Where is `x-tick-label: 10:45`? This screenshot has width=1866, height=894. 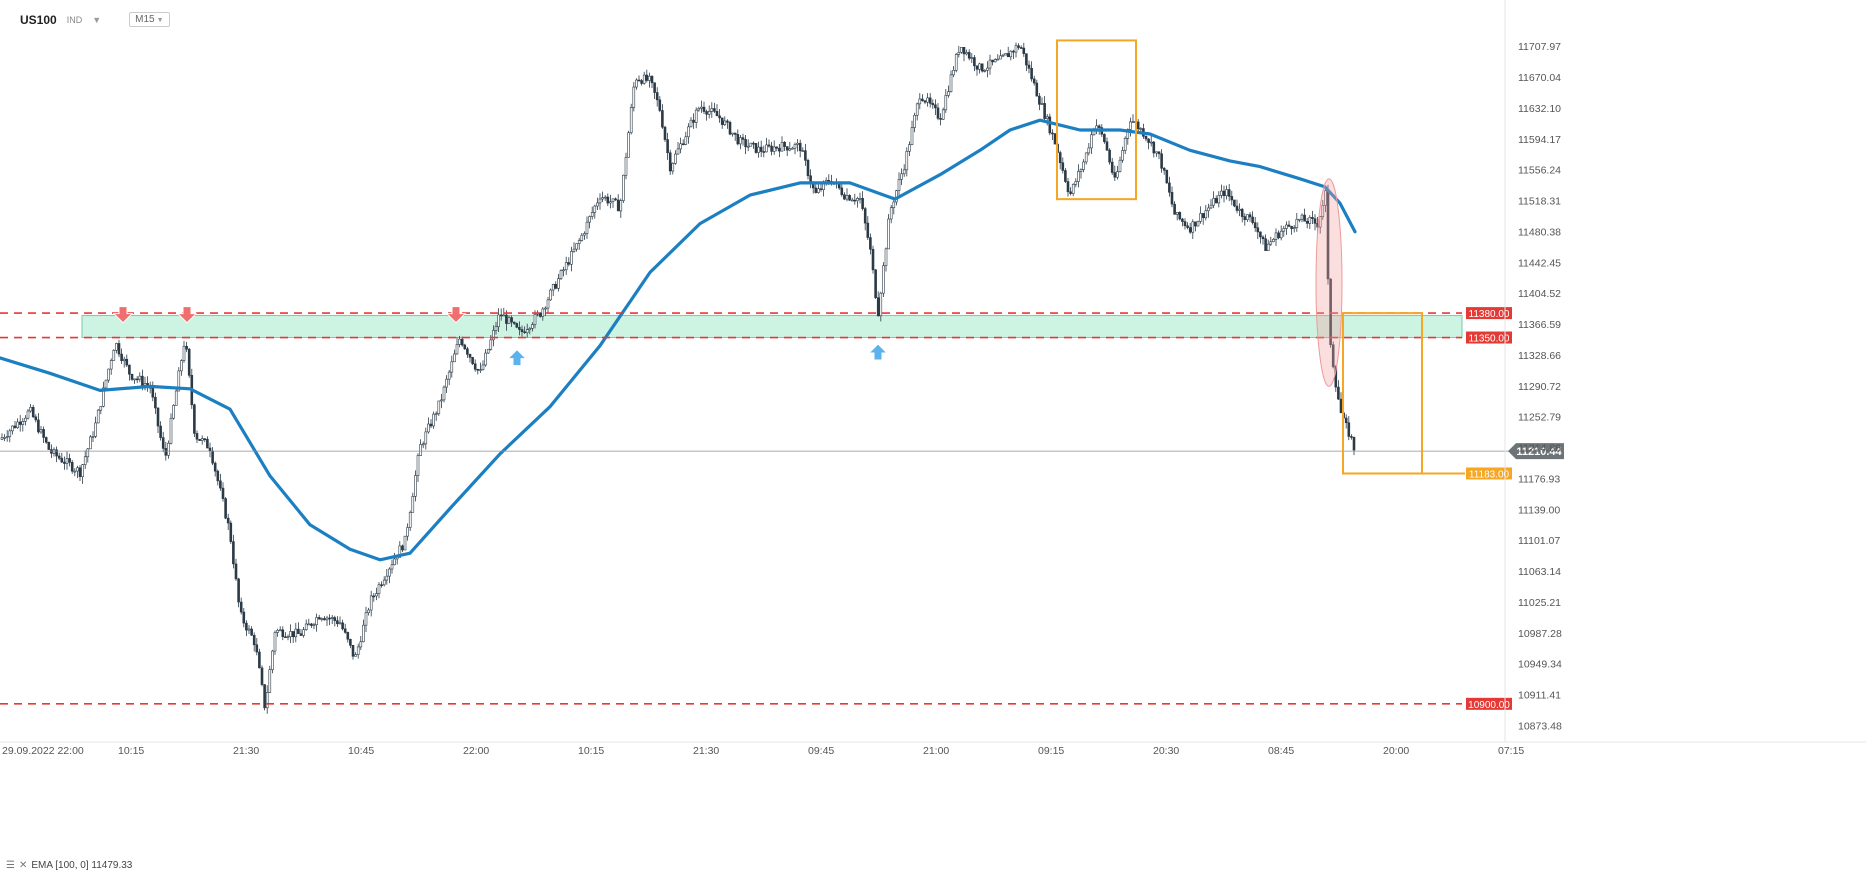
x-tick-label: 10:45 is located at coordinates (361, 751).